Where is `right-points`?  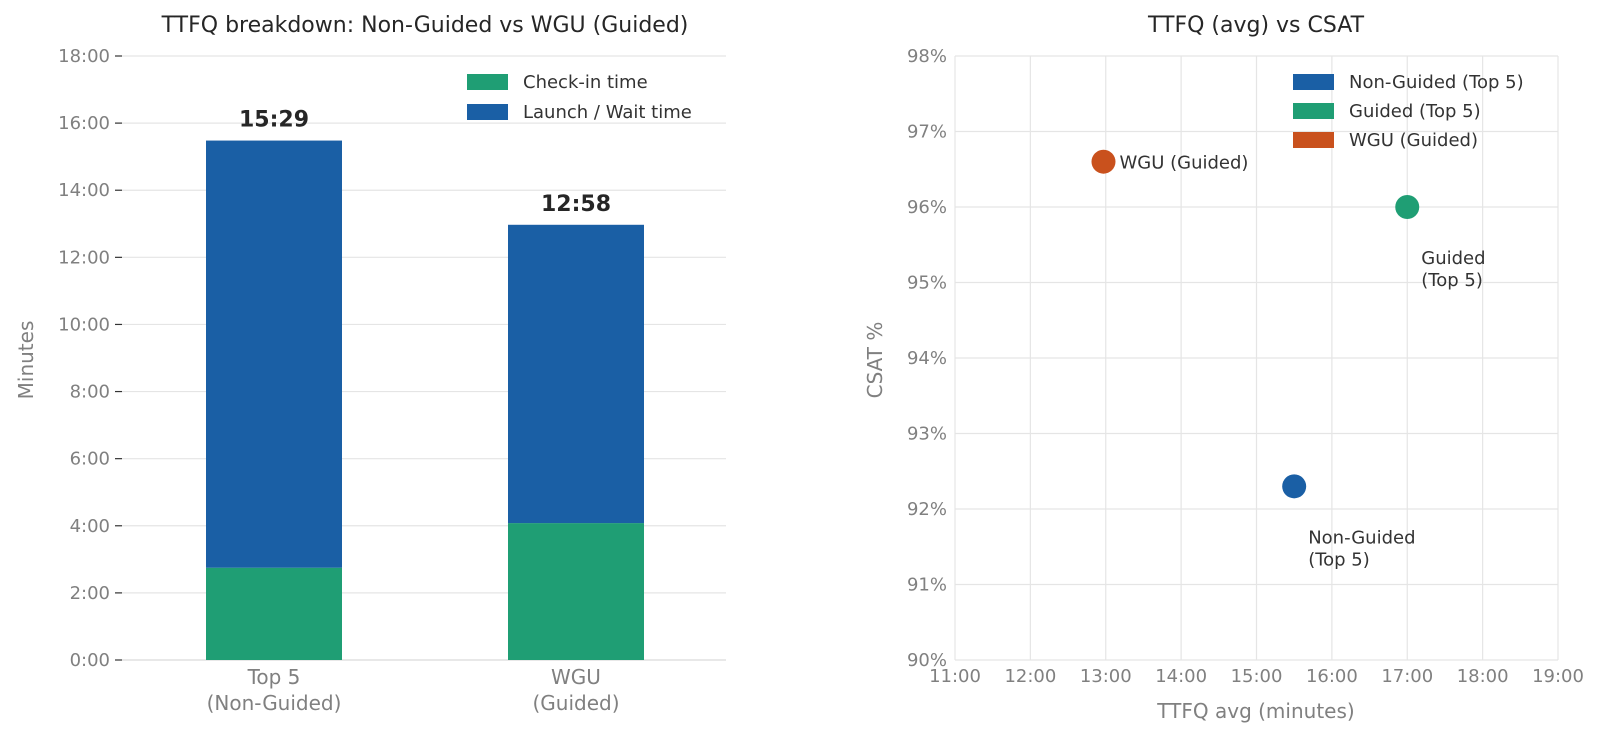
right-points is located at coordinates (1255, 324).